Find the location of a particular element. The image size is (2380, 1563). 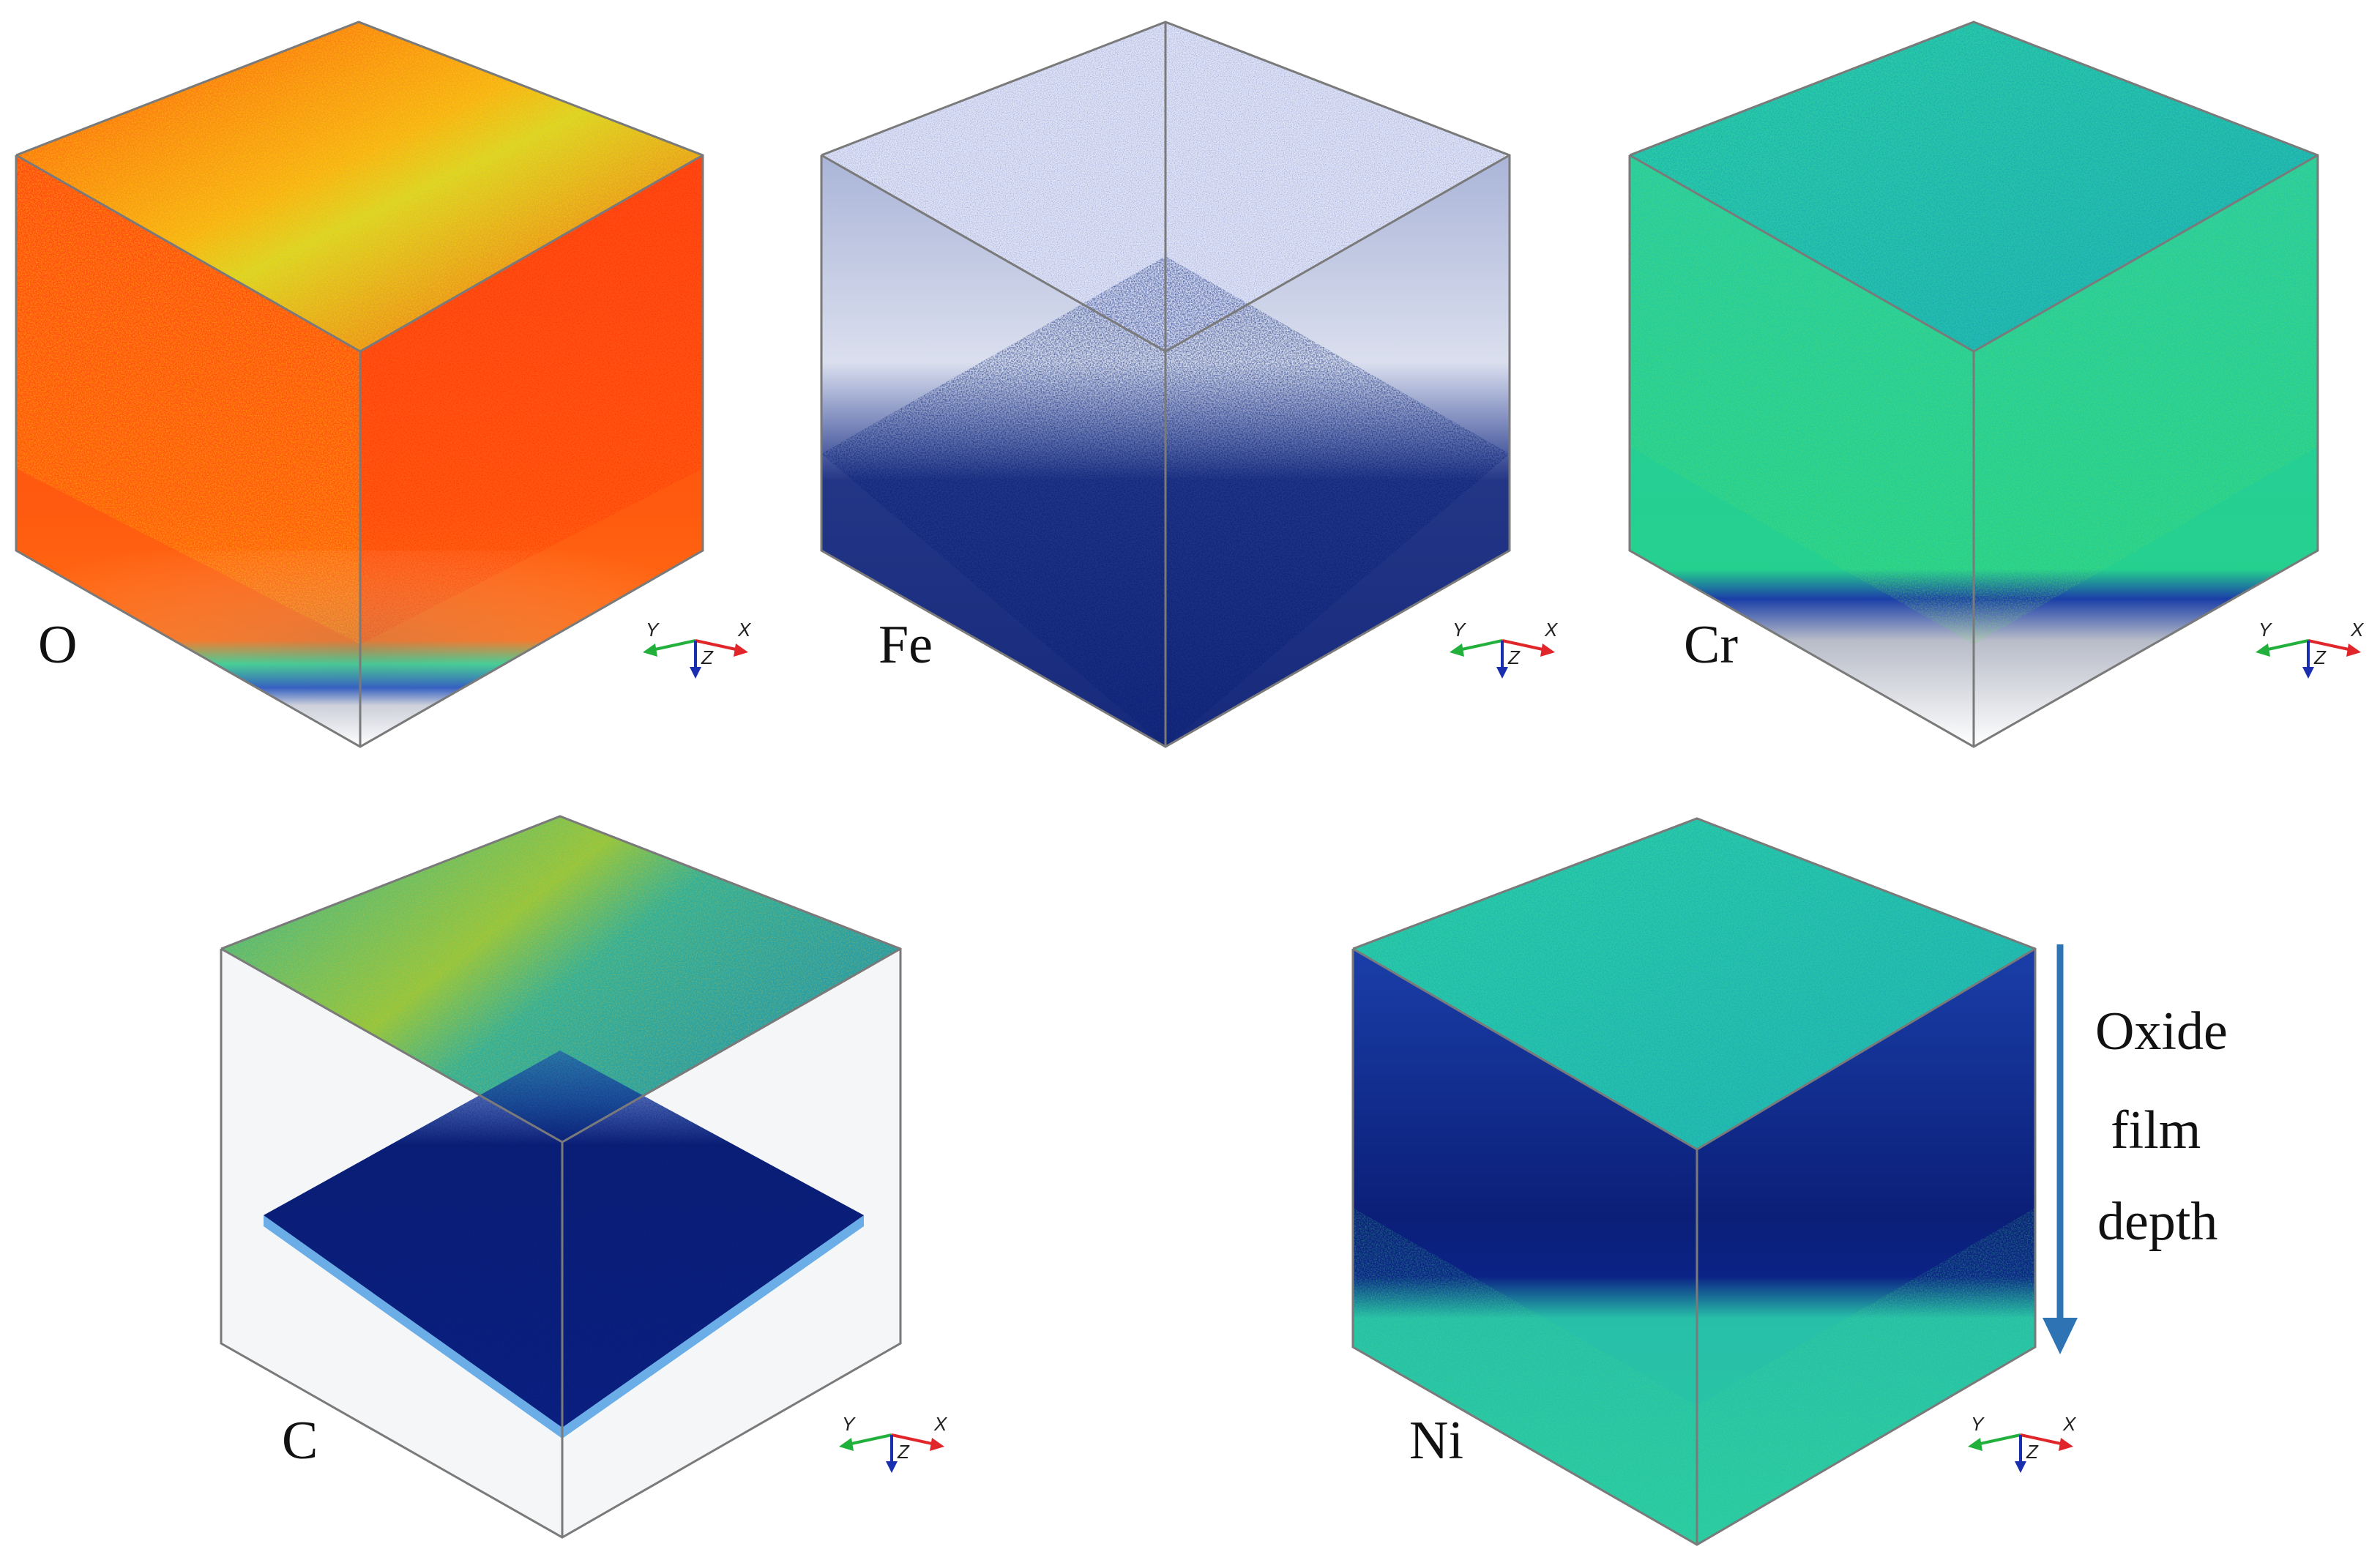

panel-c: C is located at coordinates (561, 1177).